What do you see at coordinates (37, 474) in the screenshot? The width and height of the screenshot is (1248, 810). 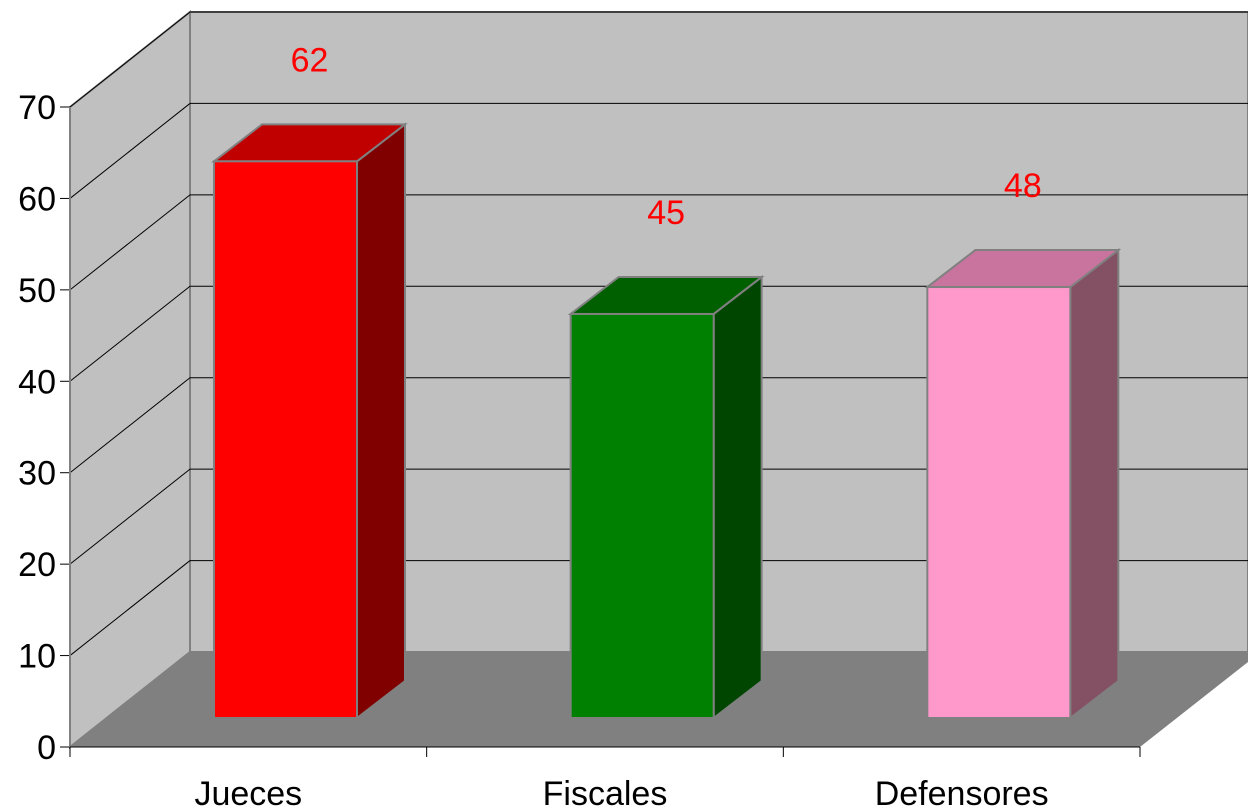 I see `y-tick-label: 30` at bounding box center [37, 474].